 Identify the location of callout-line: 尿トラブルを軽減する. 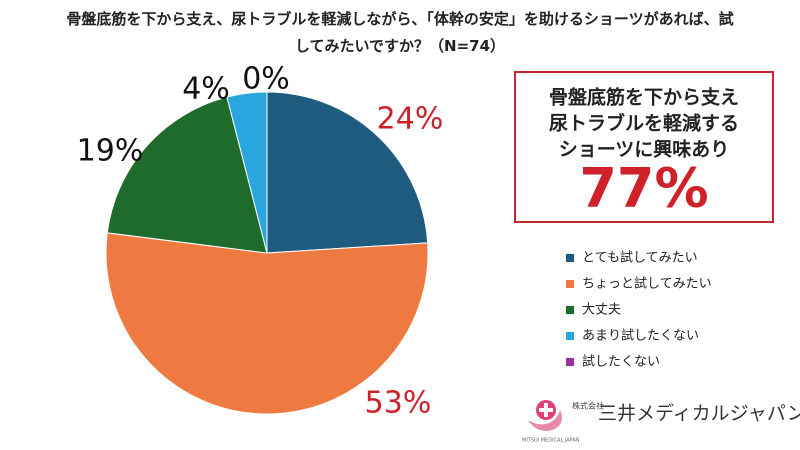
(644, 123).